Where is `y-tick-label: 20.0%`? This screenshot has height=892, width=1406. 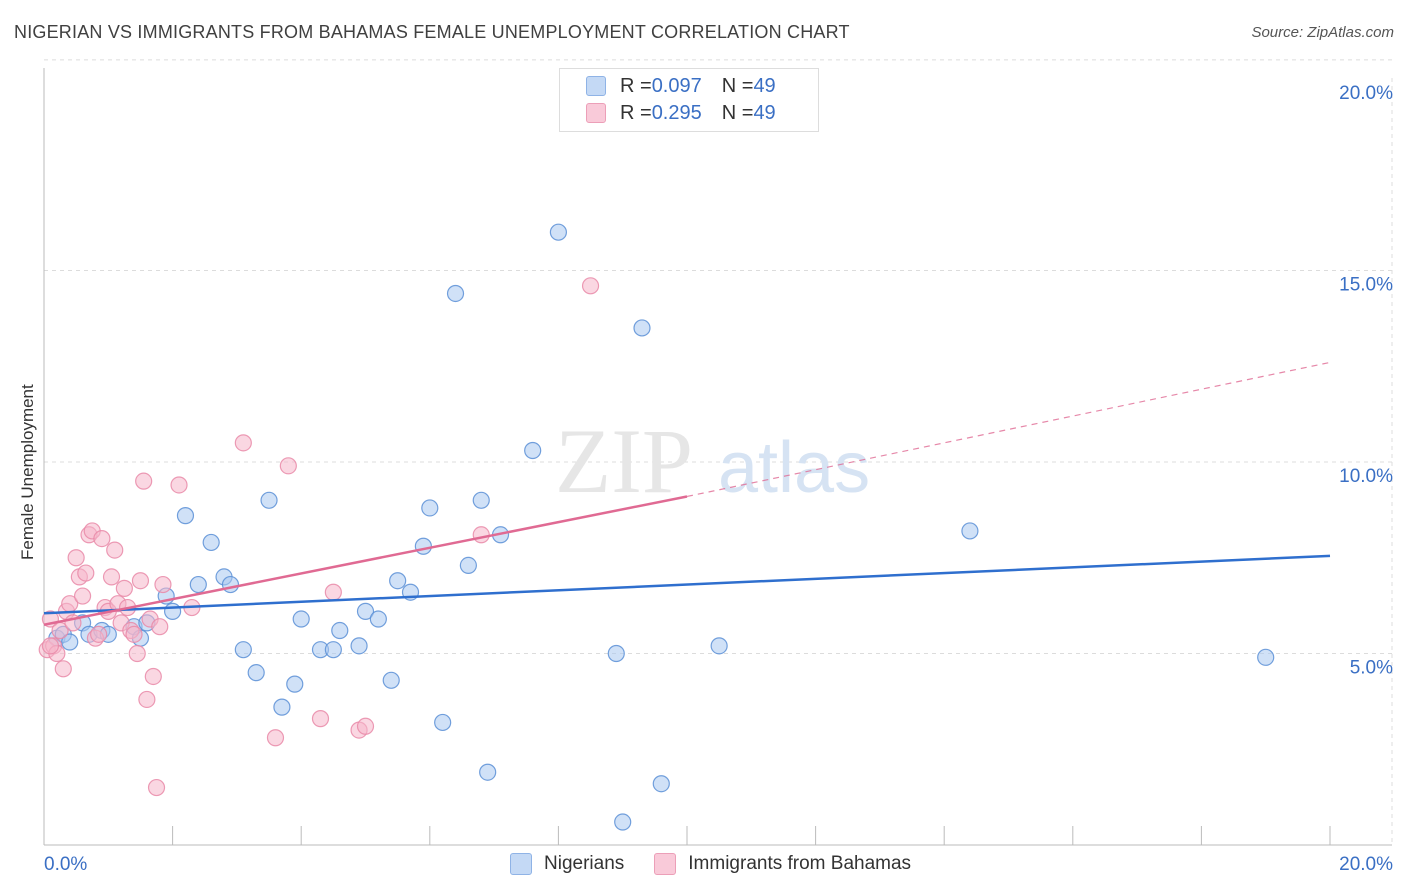
y-tick-label: 20.0% is located at coordinates (1366, 93).